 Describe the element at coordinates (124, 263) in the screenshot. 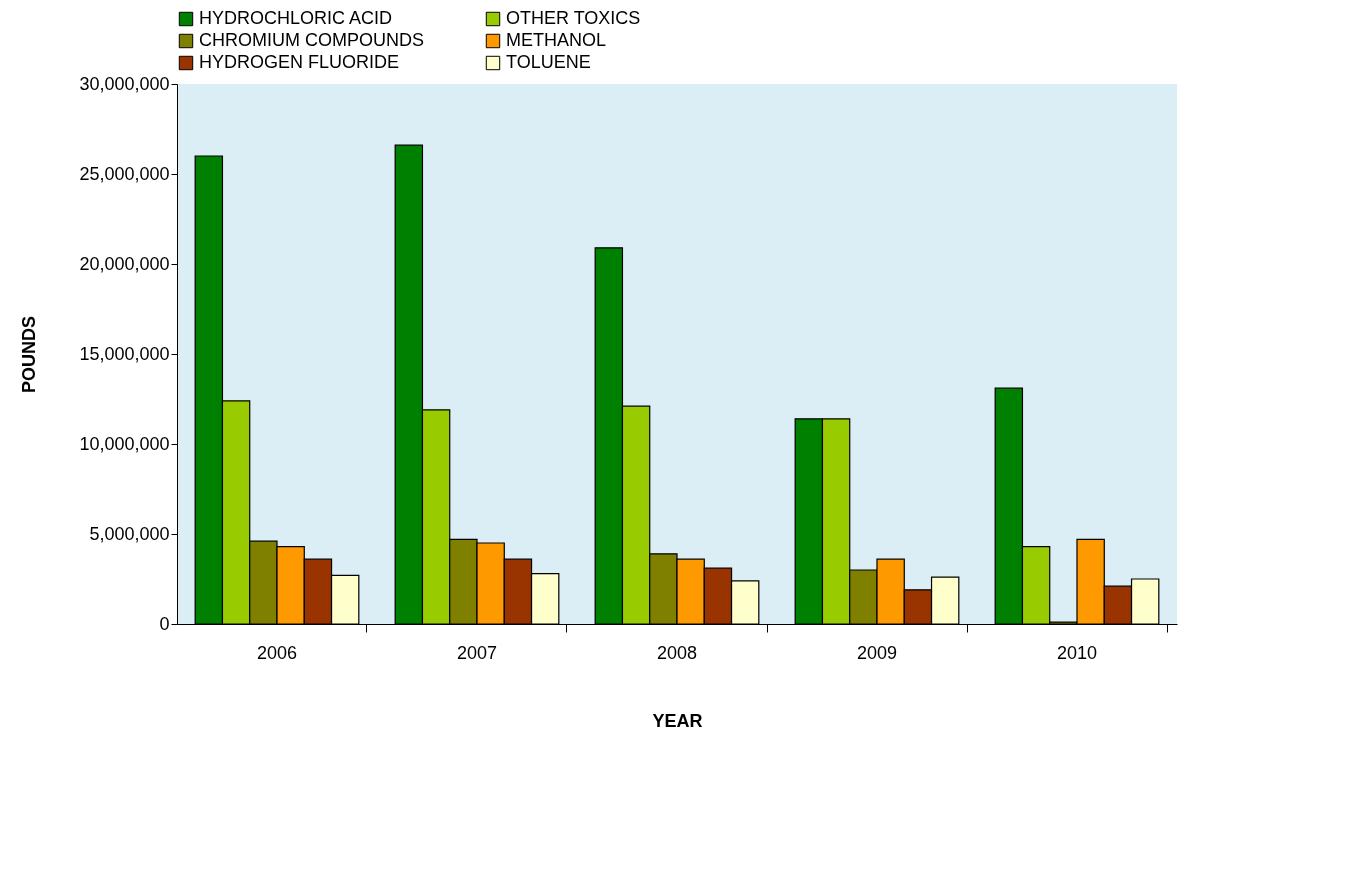

I see `y-tick-label: 20,000,000` at that location.